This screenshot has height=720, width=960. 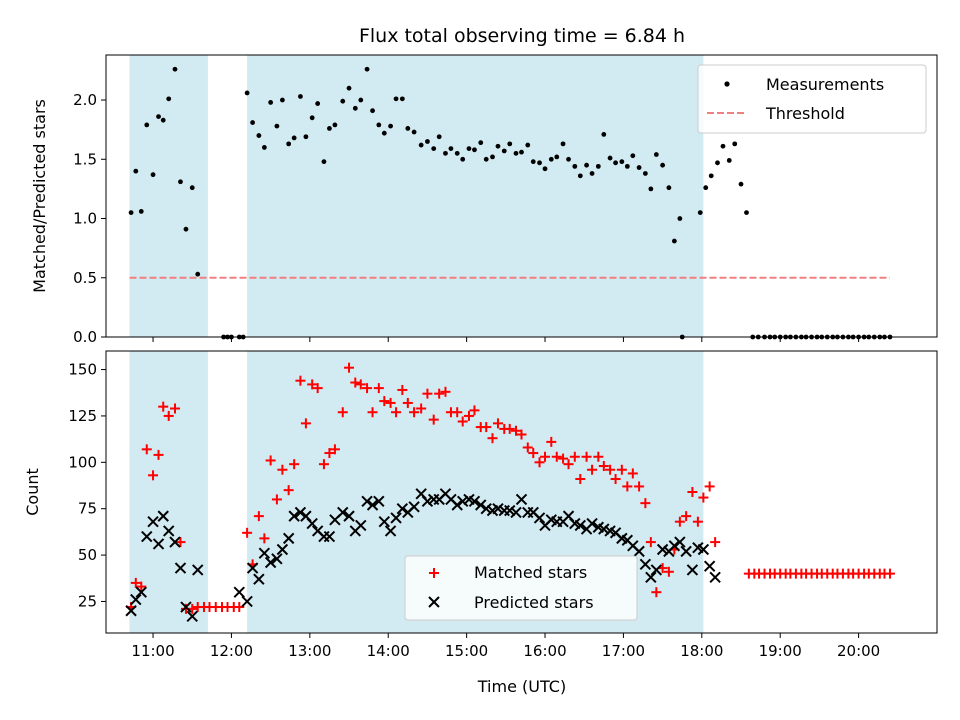 I want to click on x-tick-label: 15:00, so click(x=466, y=651).